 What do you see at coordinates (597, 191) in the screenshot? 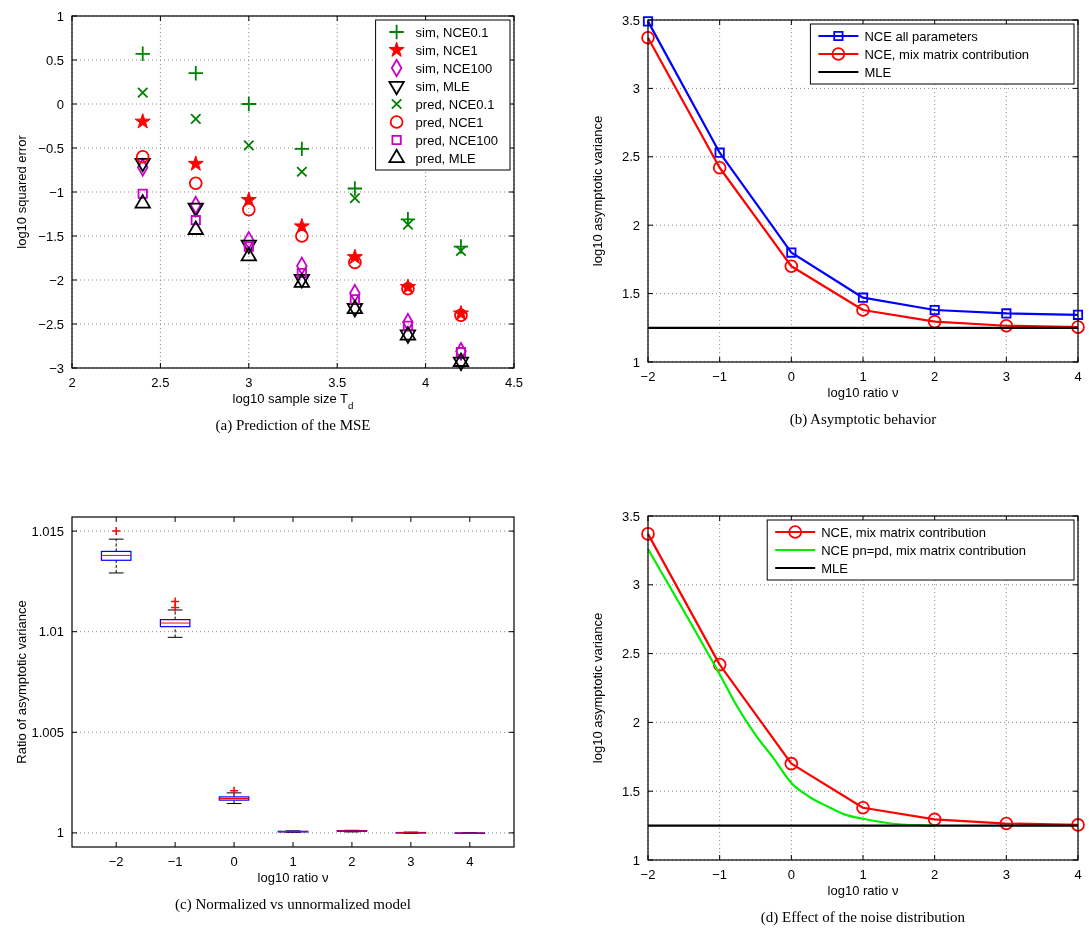
I see `y-axis-title: log10 asymptotic variance` at bounding box center [597, 191].